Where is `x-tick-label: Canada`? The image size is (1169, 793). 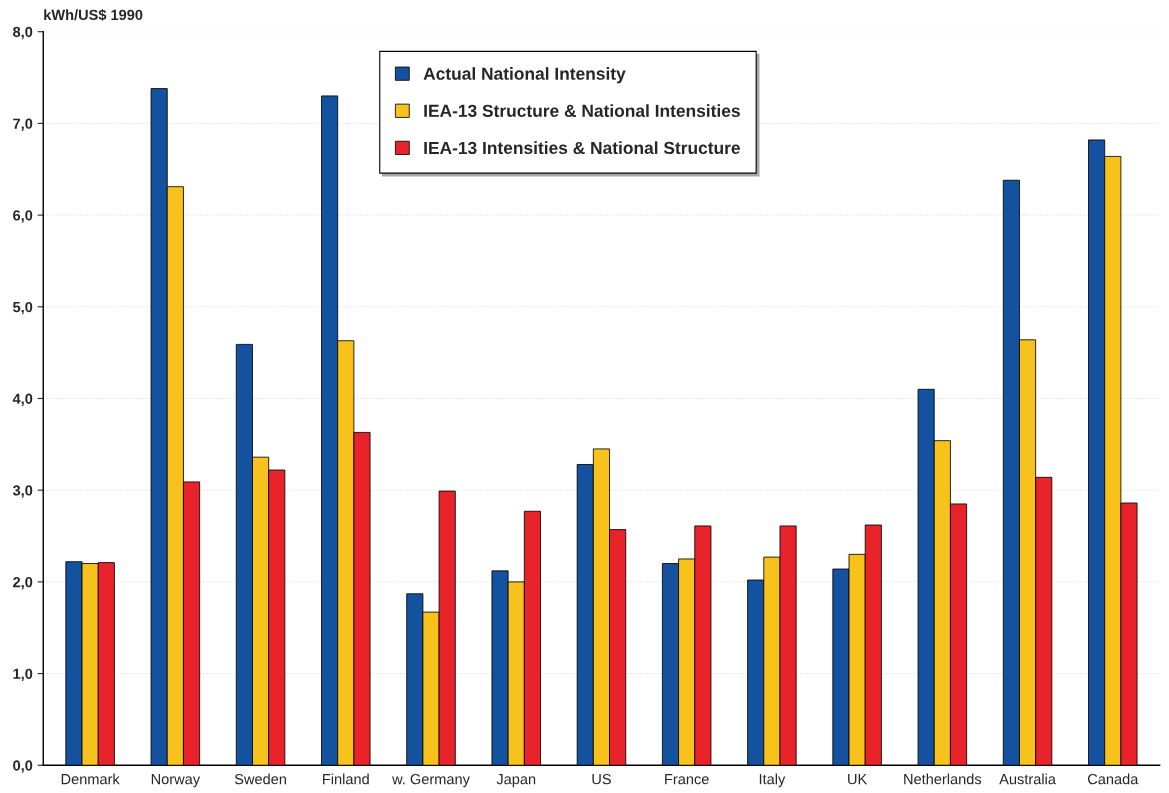
x-tick-label: Canada is located at coordinates (1113, 779).